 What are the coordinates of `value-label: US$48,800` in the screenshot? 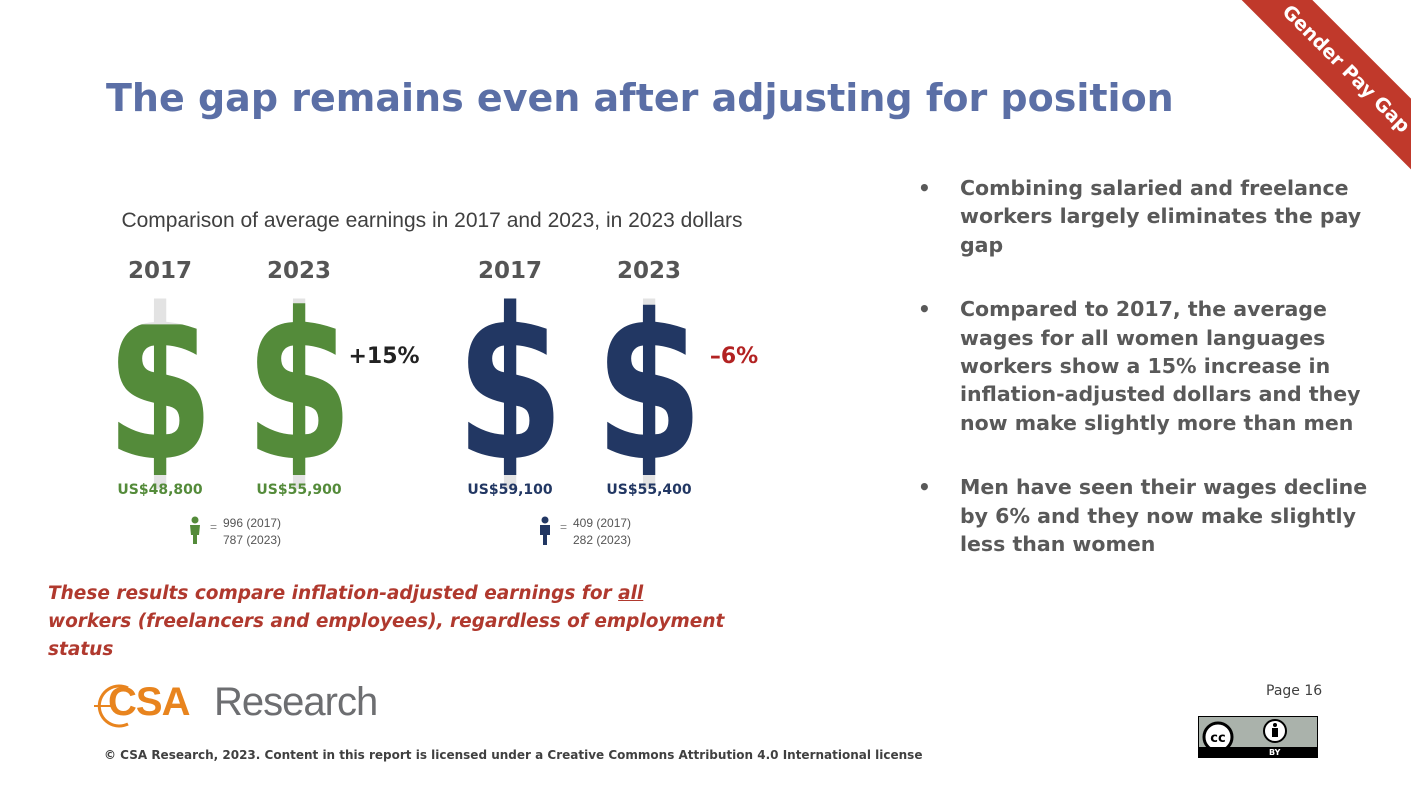 It's located at (159, 490).